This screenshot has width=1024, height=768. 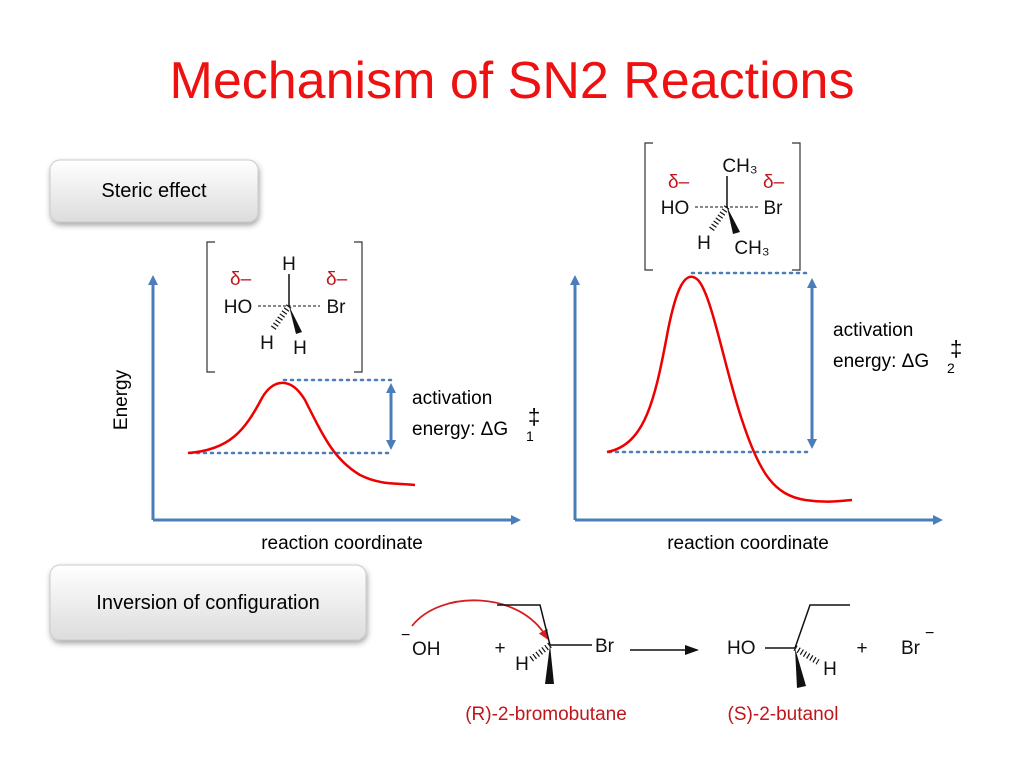 What do you see at coordinates (546, 714) in the screenshot?
I see `compound-name: (R)-2-bromobutane` at bounding box center [546, 714].